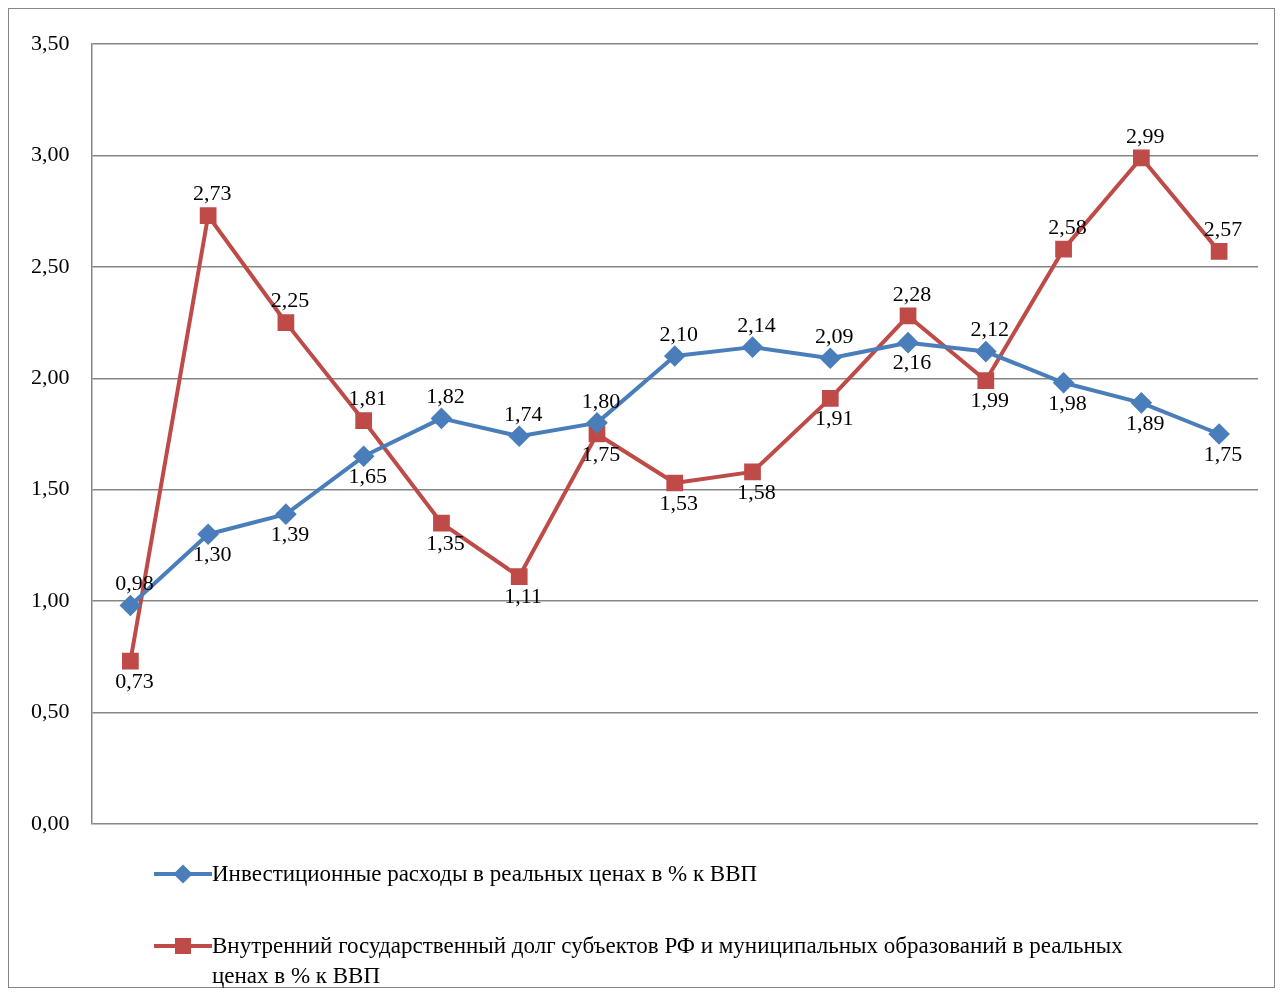 This screenshot has height=998, width=1285. What do you see at coordinates (50, 377) in the screenshot?
I see `y-tick-label: 2,00` at bounding box center [50, 377].